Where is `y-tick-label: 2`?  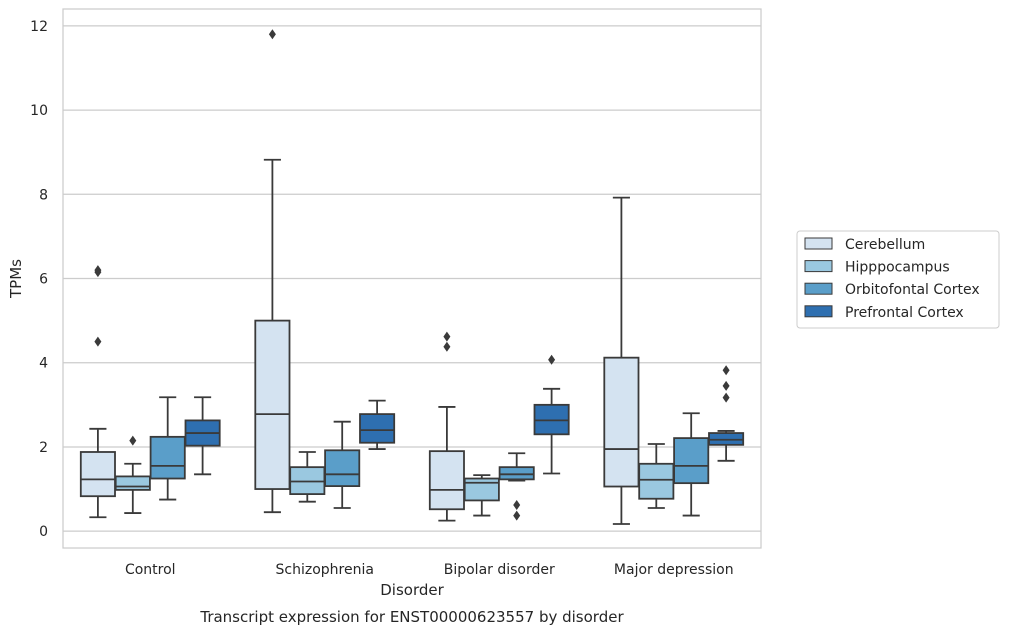
y-tick-label: 2 is located at coordinates (43, 448).